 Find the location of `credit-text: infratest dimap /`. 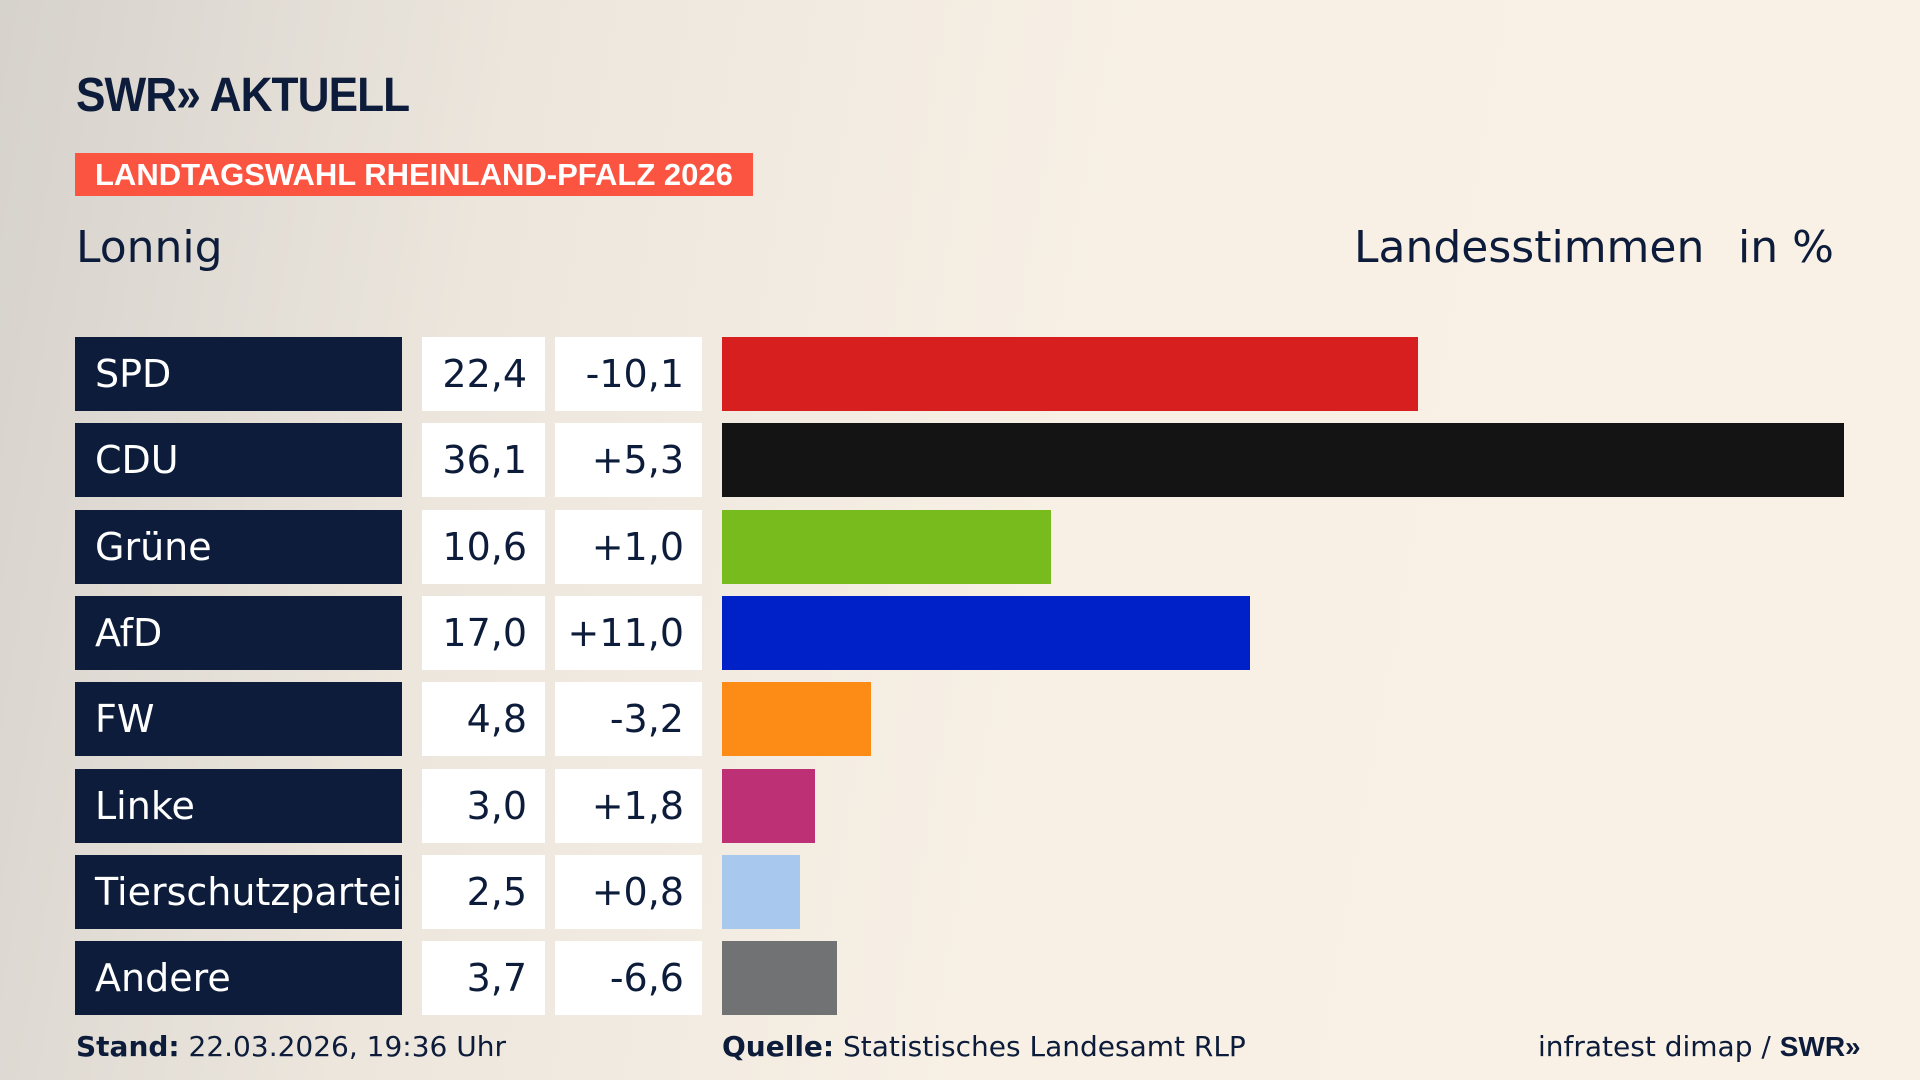

credit-text: infratest dimap / is located at coordinates (1659, 1046).